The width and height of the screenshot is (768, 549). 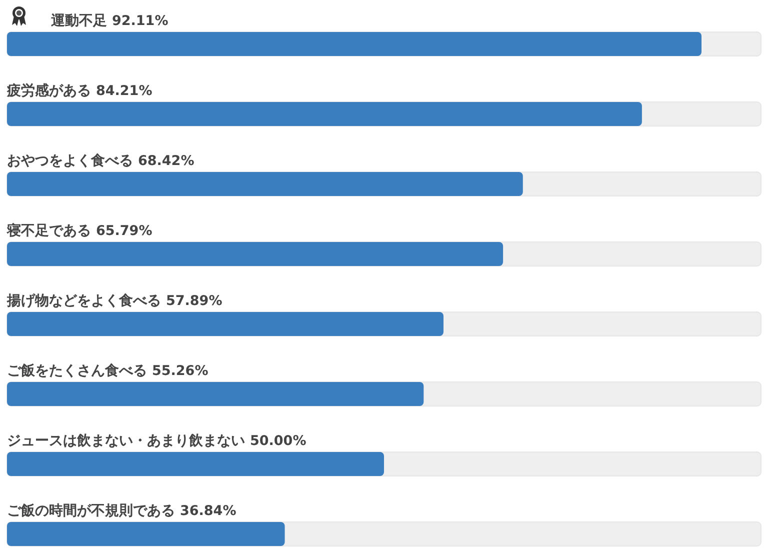 I want to click on y-tick-label: 疲労感がある, so click(x=48, y=90).